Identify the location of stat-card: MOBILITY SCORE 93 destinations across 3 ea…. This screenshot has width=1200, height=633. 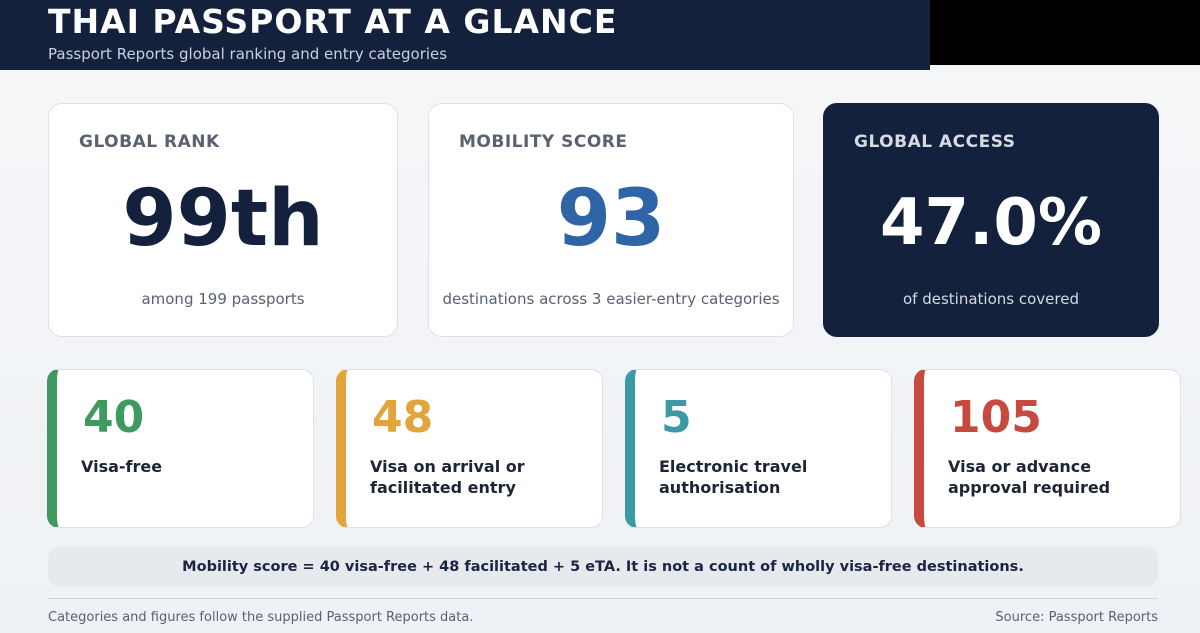
(611, 220).